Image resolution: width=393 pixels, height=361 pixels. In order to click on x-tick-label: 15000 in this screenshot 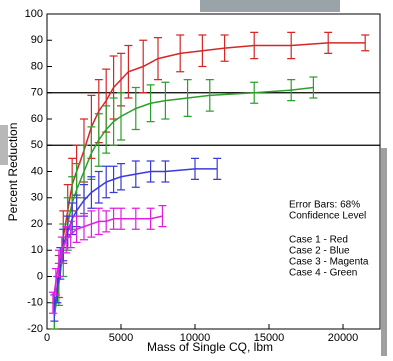, I will do `click(269, 338)`.